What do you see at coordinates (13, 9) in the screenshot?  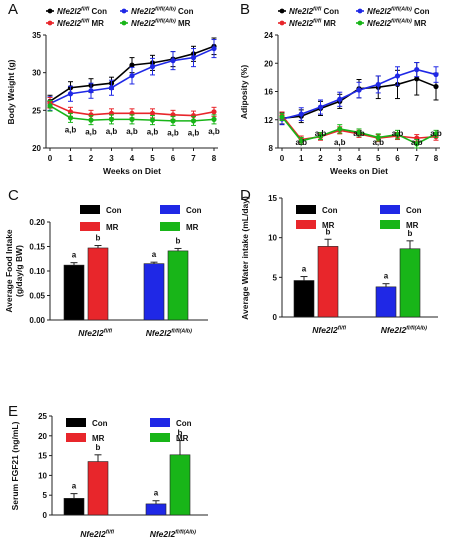 I see `panel-letter: A` at bounding box center [13, 9].